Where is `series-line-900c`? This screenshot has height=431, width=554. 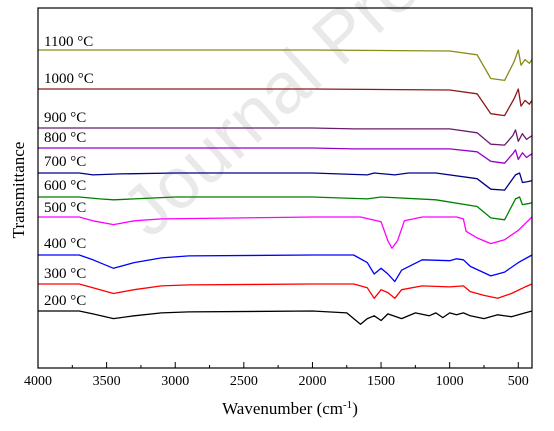 series-line-900c is located at coordinates (285, 136).